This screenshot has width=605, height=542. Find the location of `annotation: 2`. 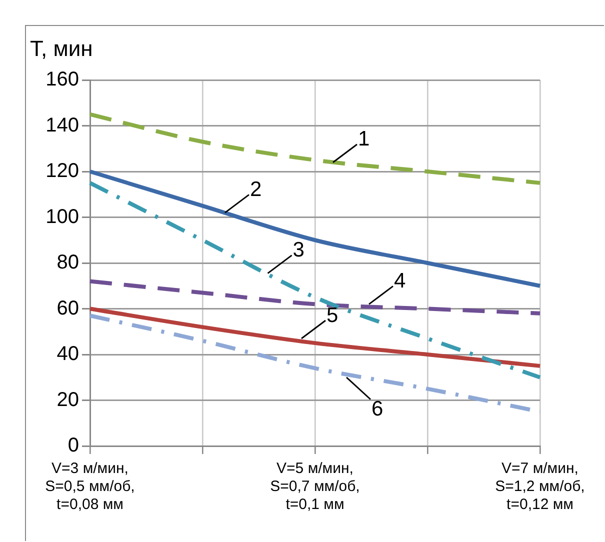

annotation: 2 is located at coordinates (256, 189).